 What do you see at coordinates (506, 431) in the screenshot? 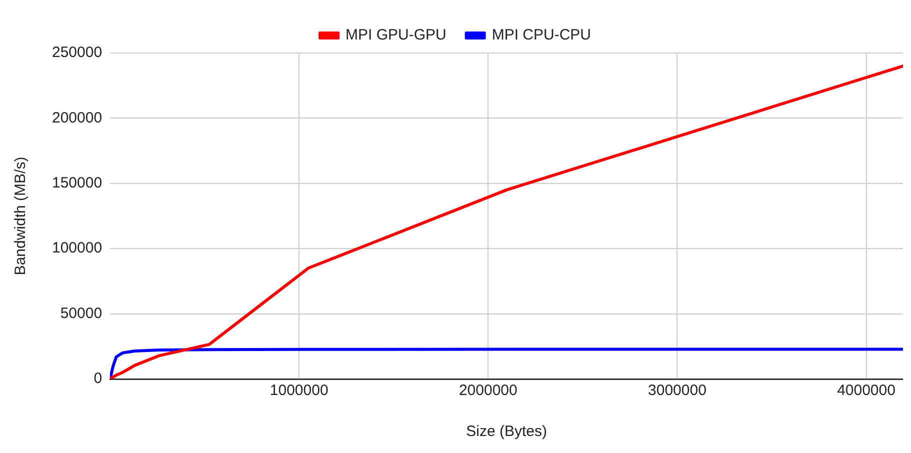
I see `x-axis-title: Size (Bytes)` at bounding box center [506, 431].